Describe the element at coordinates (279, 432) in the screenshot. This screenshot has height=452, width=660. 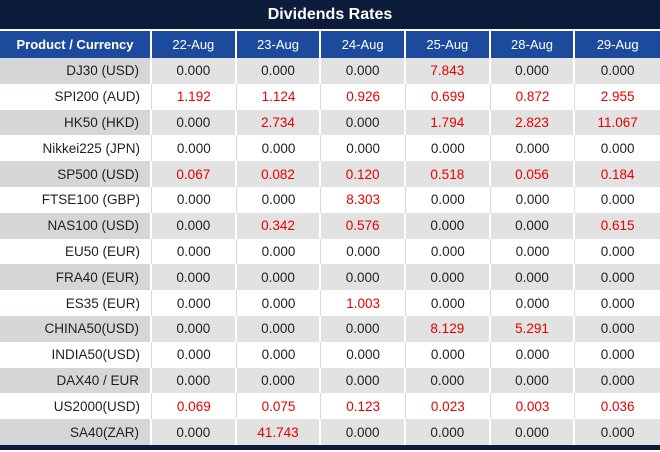
I see `rate-cell: 41.743` at that location.